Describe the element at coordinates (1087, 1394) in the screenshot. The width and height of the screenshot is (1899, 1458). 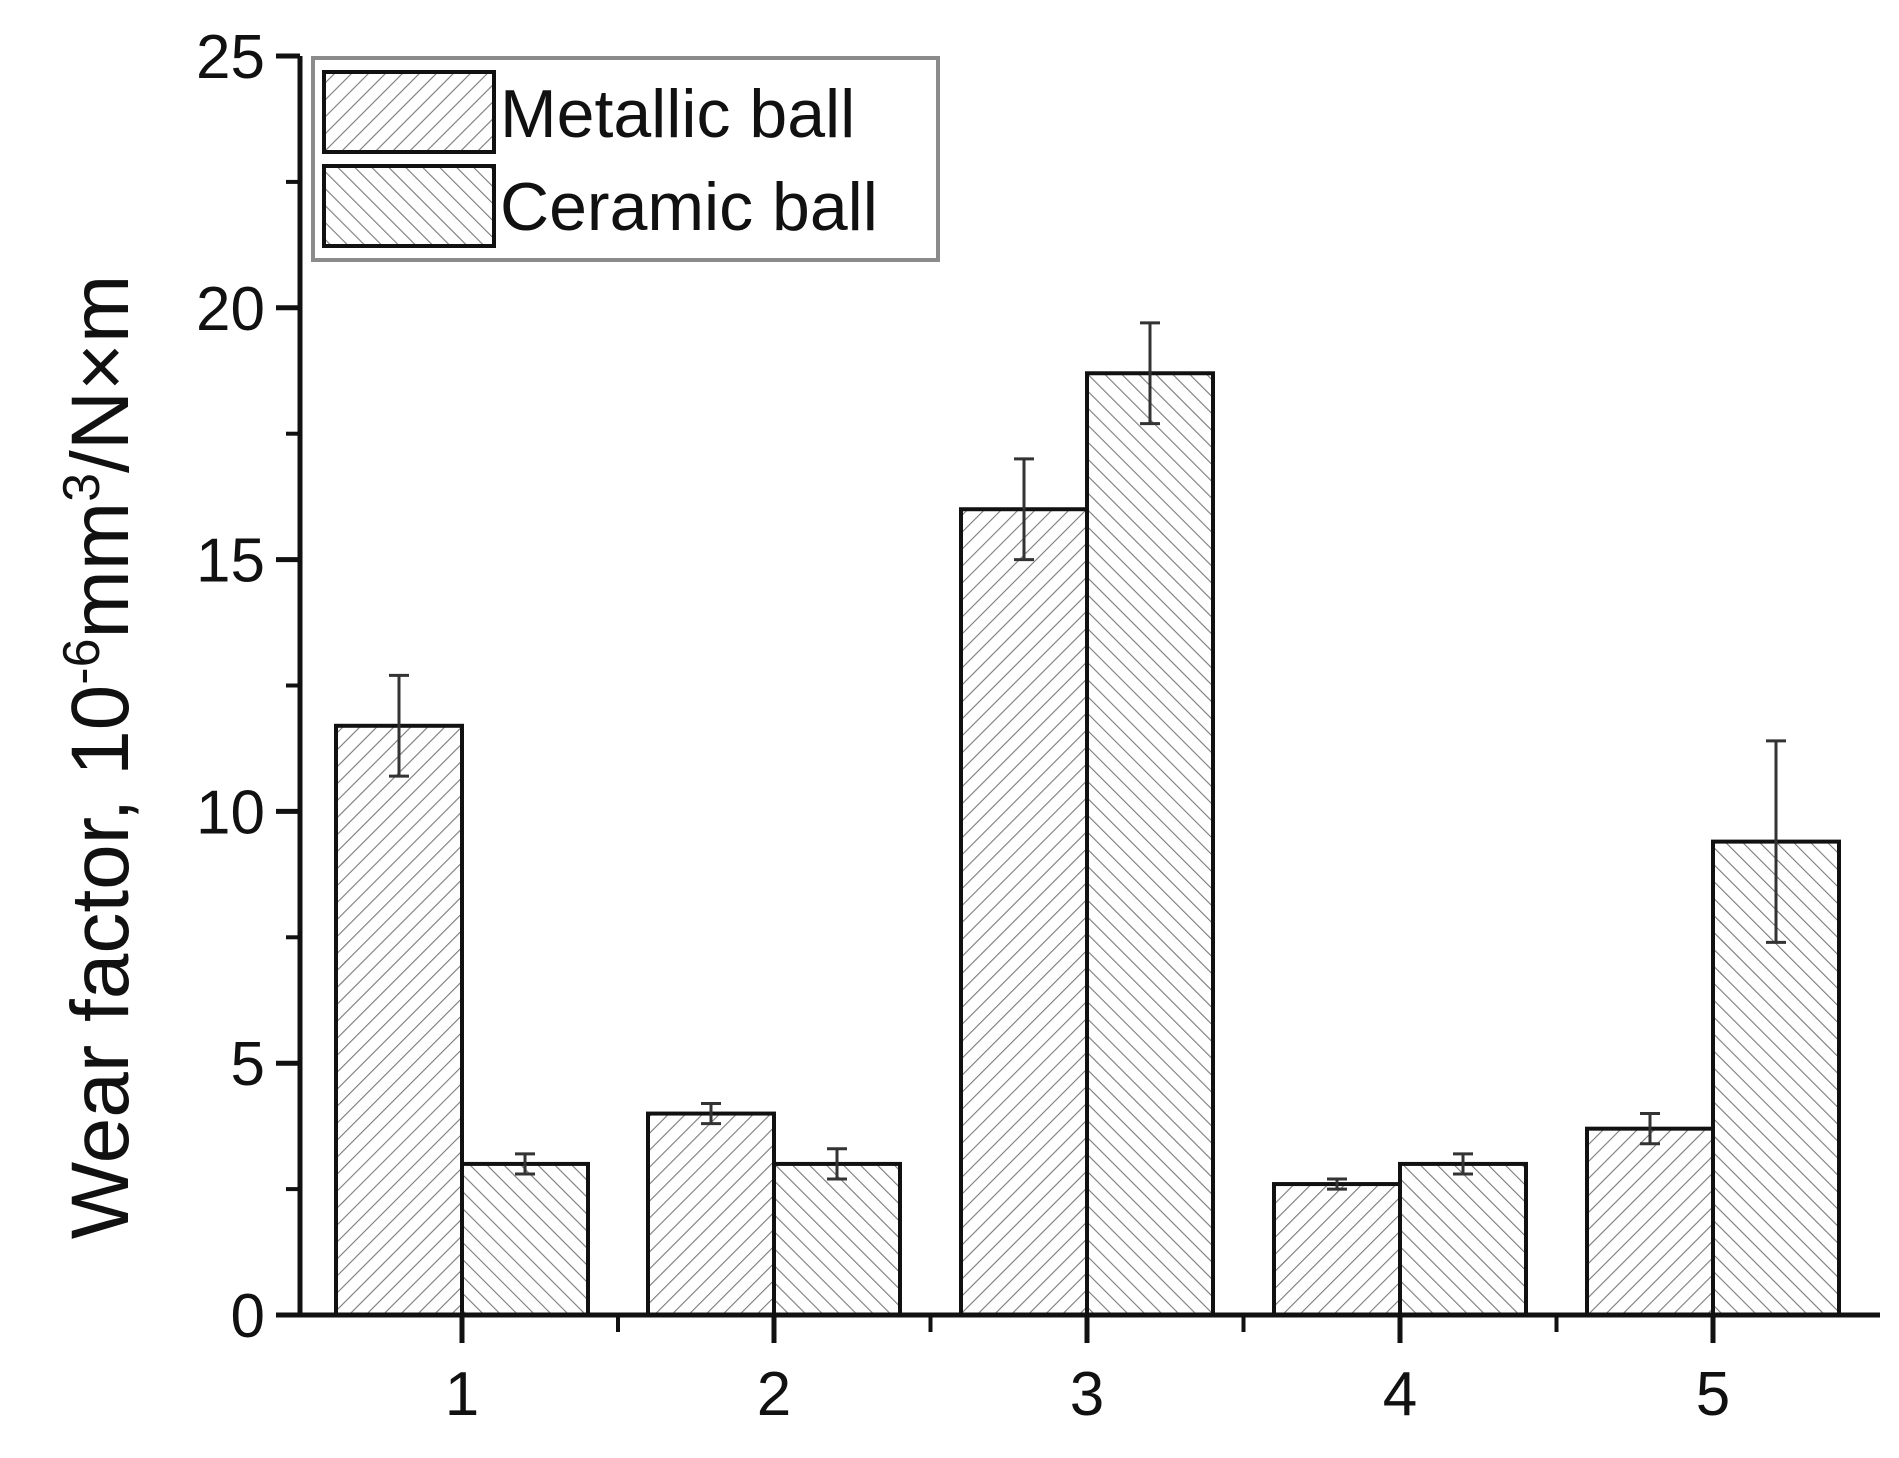
I see `x-tick-label-3: 3` at that location.